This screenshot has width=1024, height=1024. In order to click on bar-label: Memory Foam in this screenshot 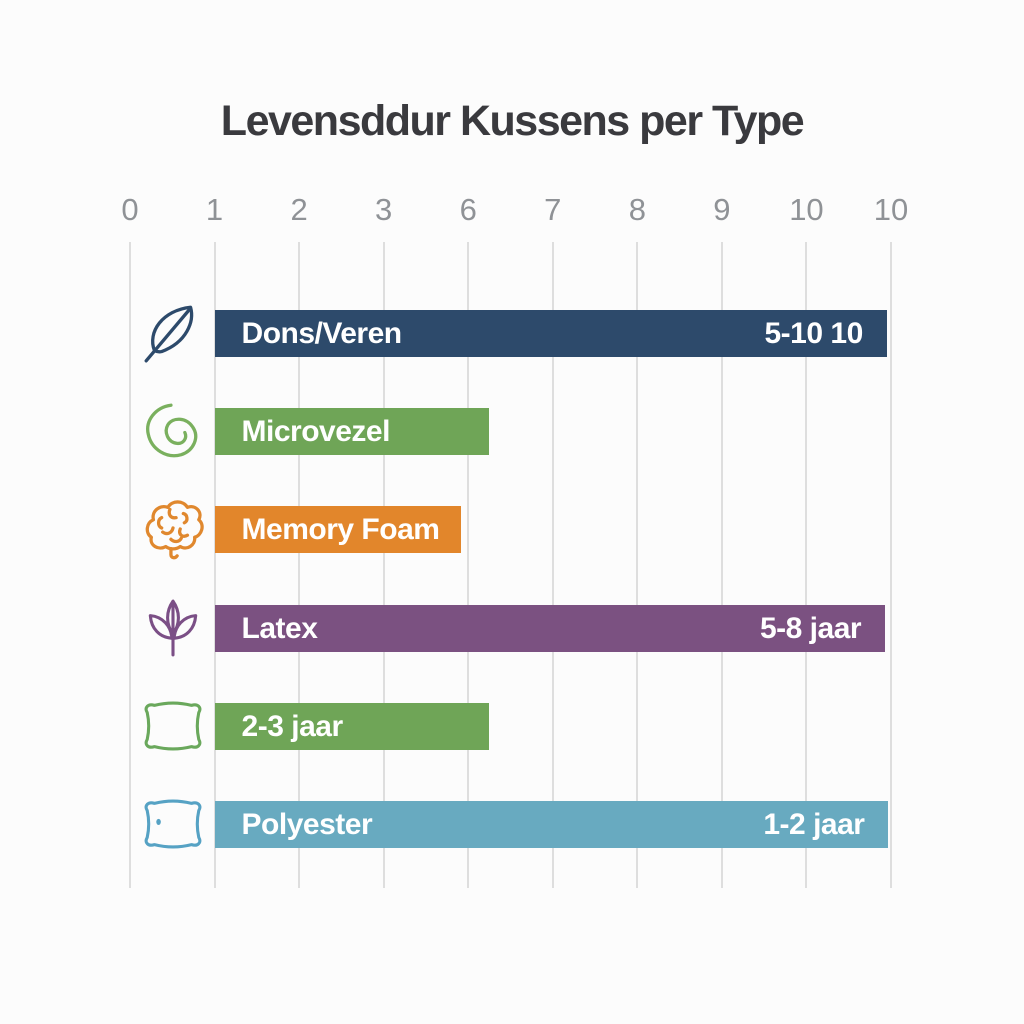, I will do `click(340, 529)`.